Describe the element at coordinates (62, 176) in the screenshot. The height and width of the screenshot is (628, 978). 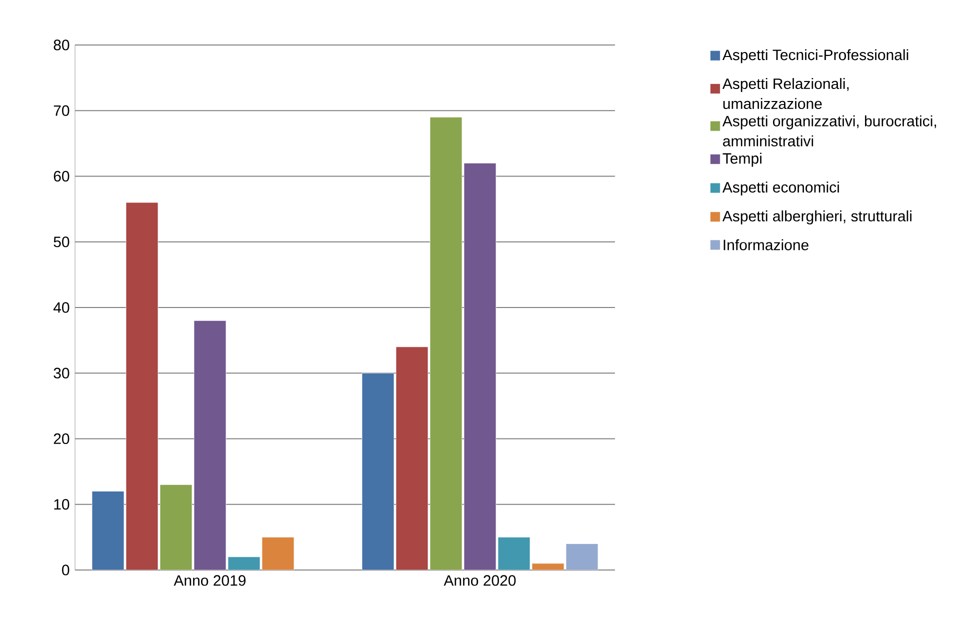
I see `y-tick-label: 60` at that location.